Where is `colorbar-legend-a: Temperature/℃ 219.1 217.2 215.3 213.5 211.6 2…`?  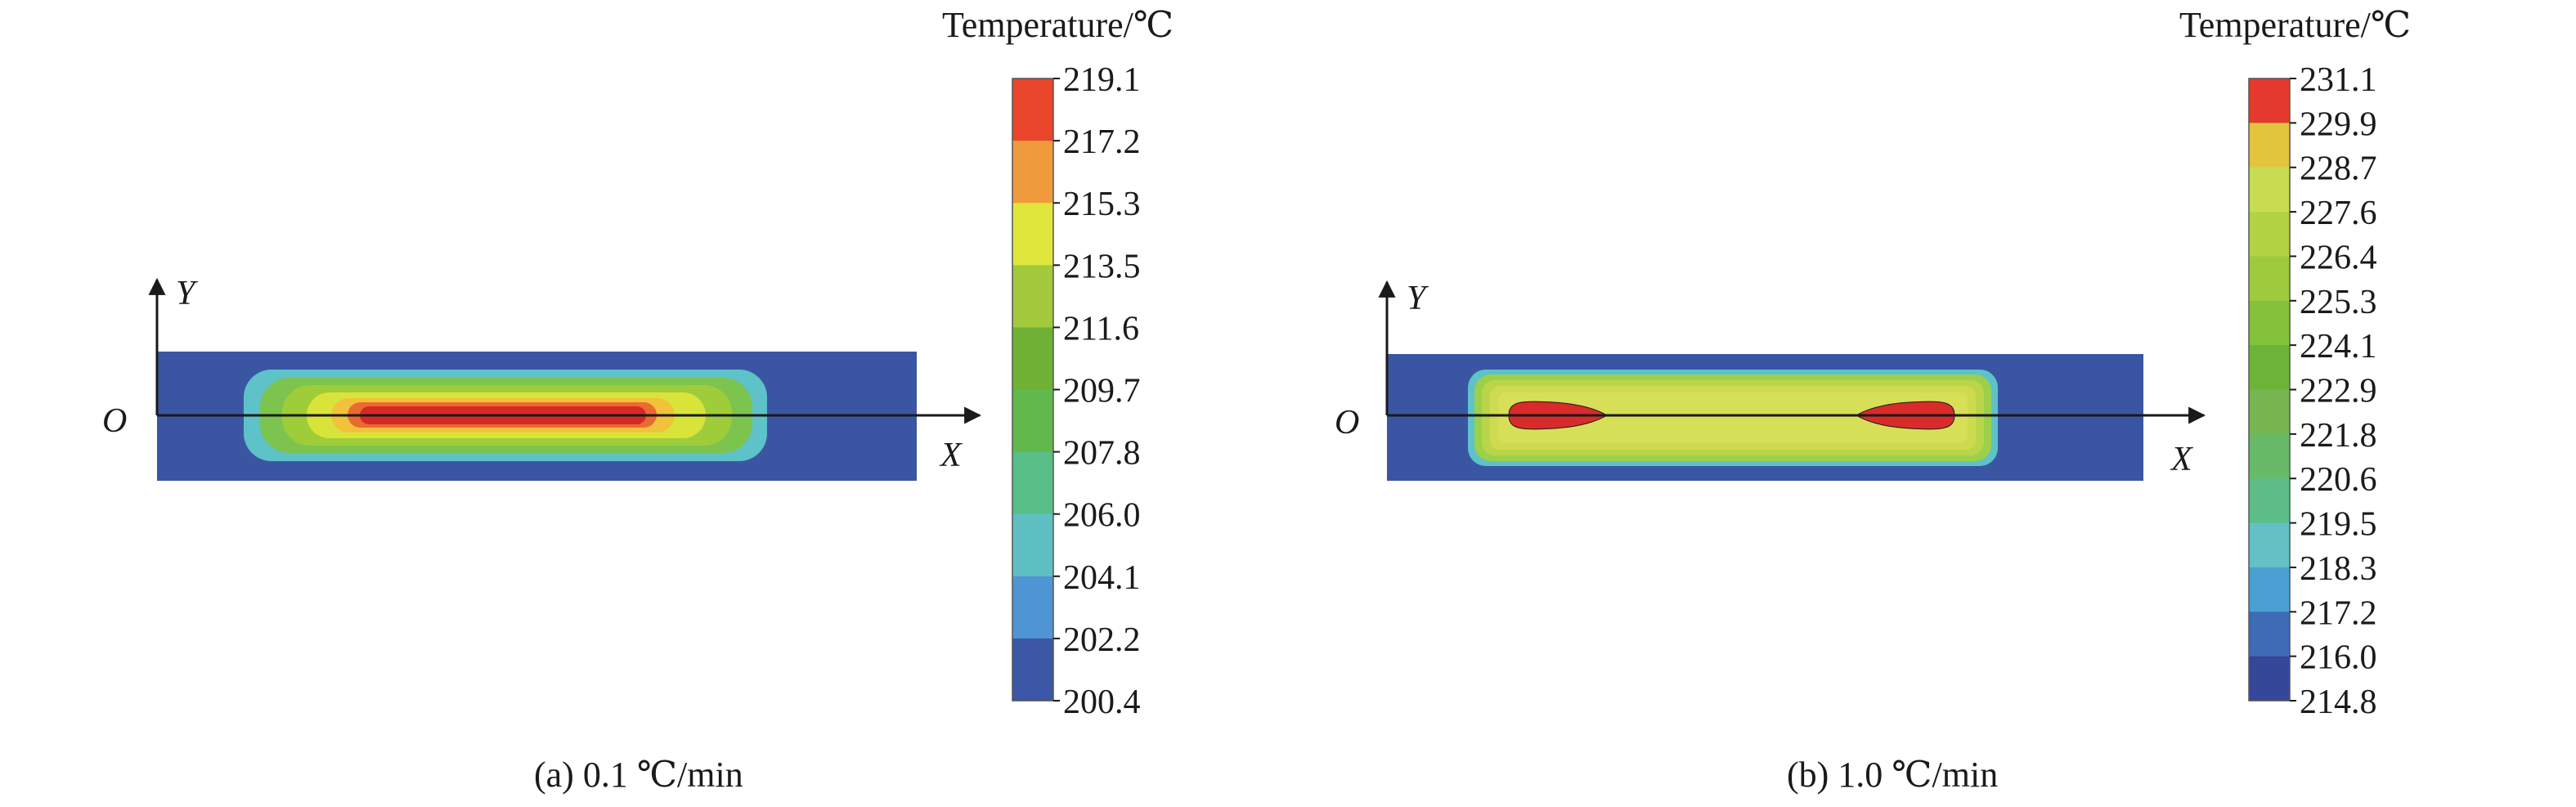
colorbar-legend-a: Temperature/℃ 219.1 217.2 215.3 213.5 211.6 2… is located at coordinates (1058, 363).